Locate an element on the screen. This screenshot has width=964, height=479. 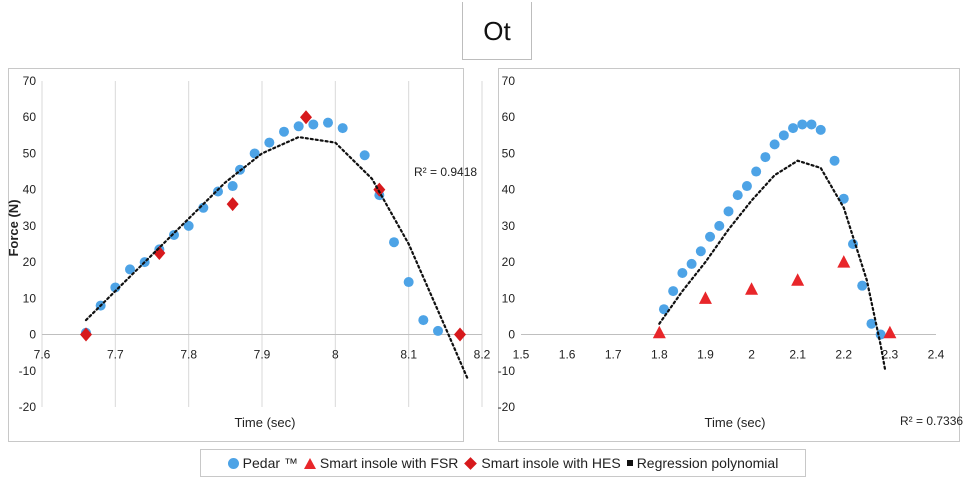
right-x-tick-label: 2 is located at coordinates (751, 355).